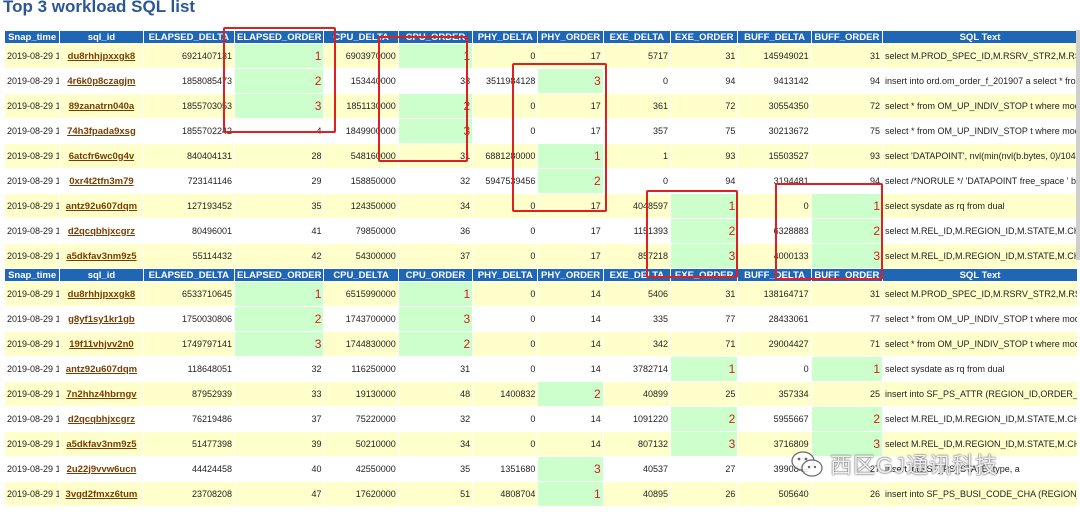 This screenshot has height=512, width=1080. Describe the element at coordinates (774, 344) in the screenshot. I see `cell-buff-delta: 29004427` at that location.